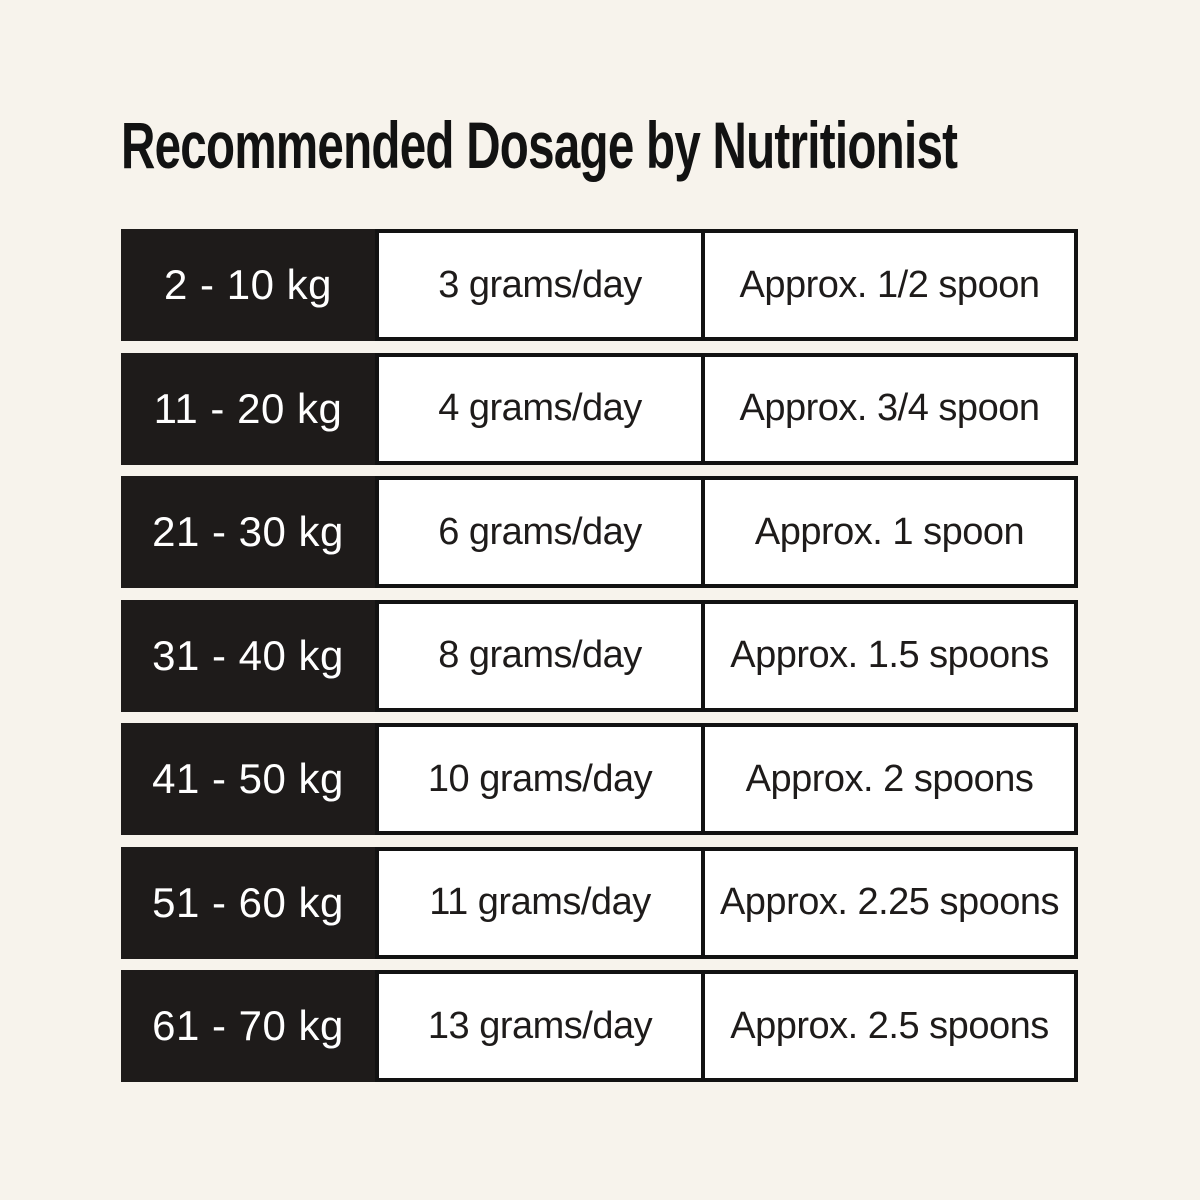 This screenshot has height=1200, width=1200. Describe the element at coordinates (540, 285) in the screenshot. I see `dosage-cell: 3 grams/day` at that location.